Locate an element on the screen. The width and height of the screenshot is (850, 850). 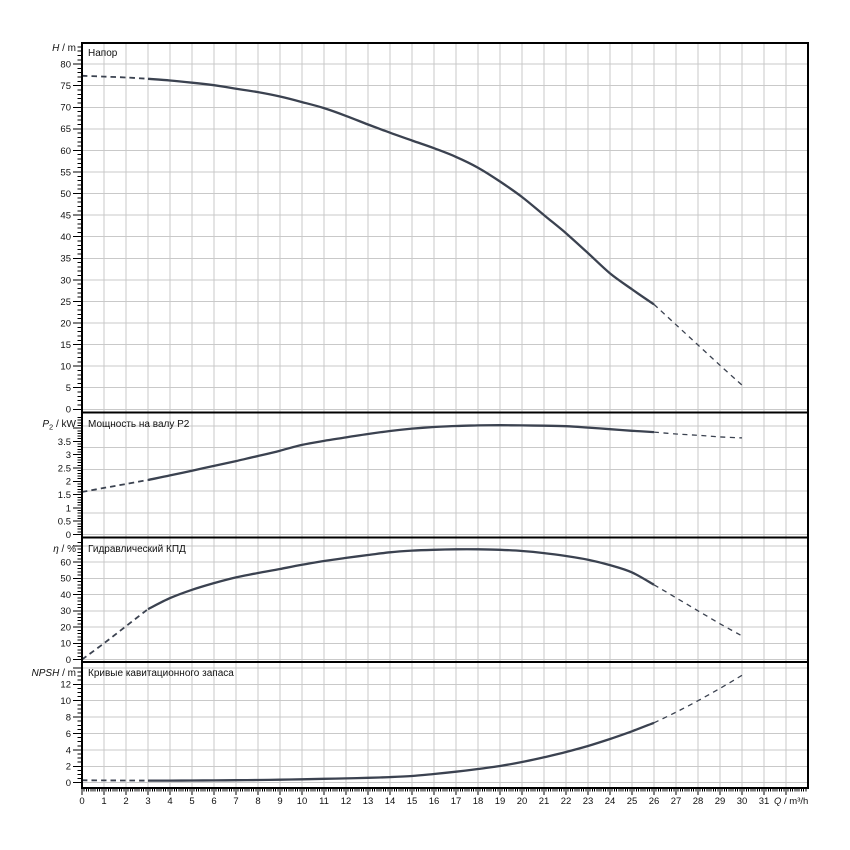
y-tick-label: 70 is located at coordinates (65, 108).